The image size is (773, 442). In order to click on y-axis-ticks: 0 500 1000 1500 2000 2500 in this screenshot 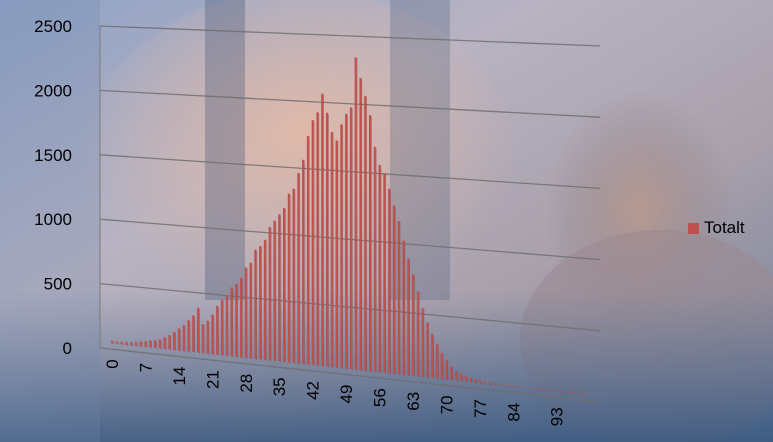, I will do `click(53, 187)`.